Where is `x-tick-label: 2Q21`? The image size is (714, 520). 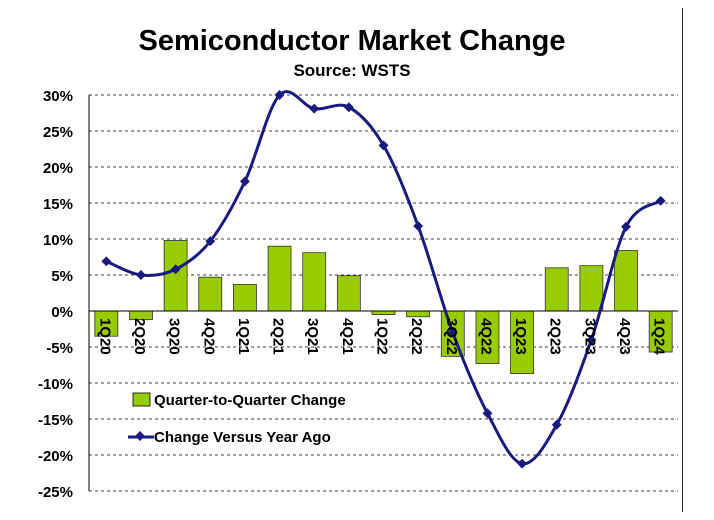 x-tick-label: 2Q21 is located at coordinates (278, 336).